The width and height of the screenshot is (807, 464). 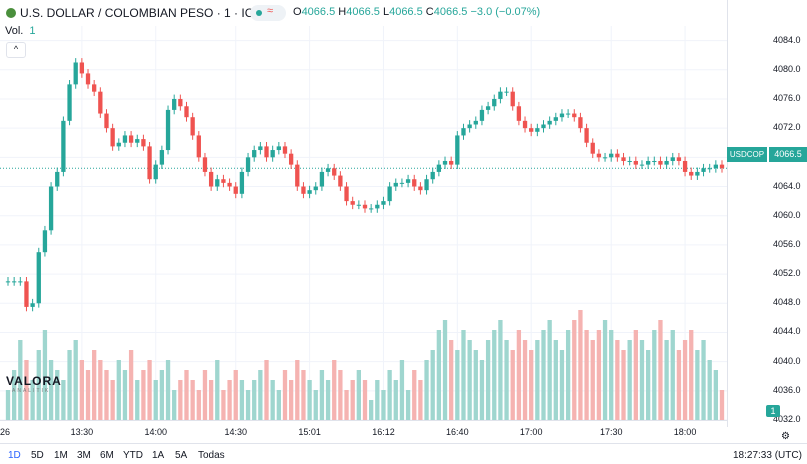 I want to click on price-axis, so click(x=767, y=213).